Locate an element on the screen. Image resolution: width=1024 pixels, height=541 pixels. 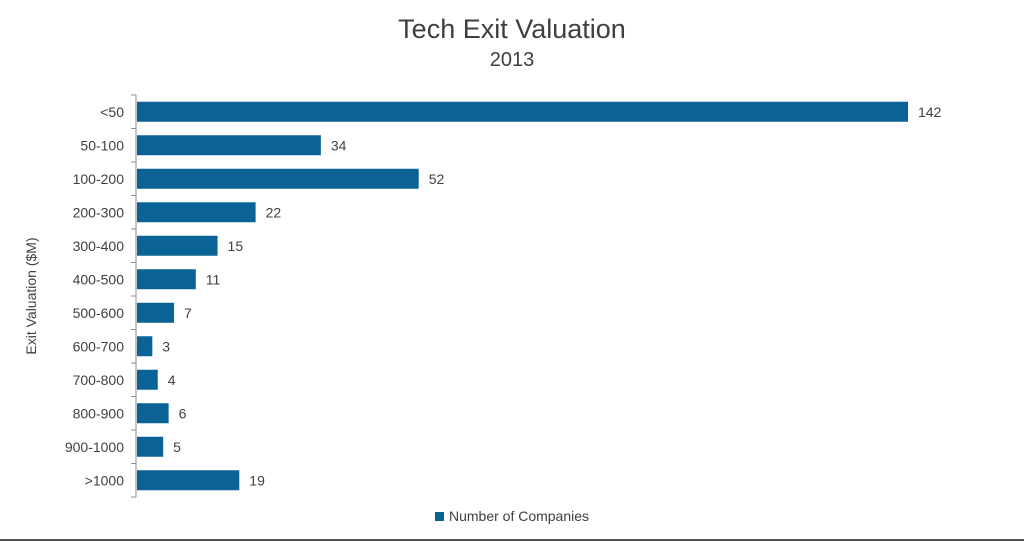
data-label: 11 is located at coordinates (213, 279).